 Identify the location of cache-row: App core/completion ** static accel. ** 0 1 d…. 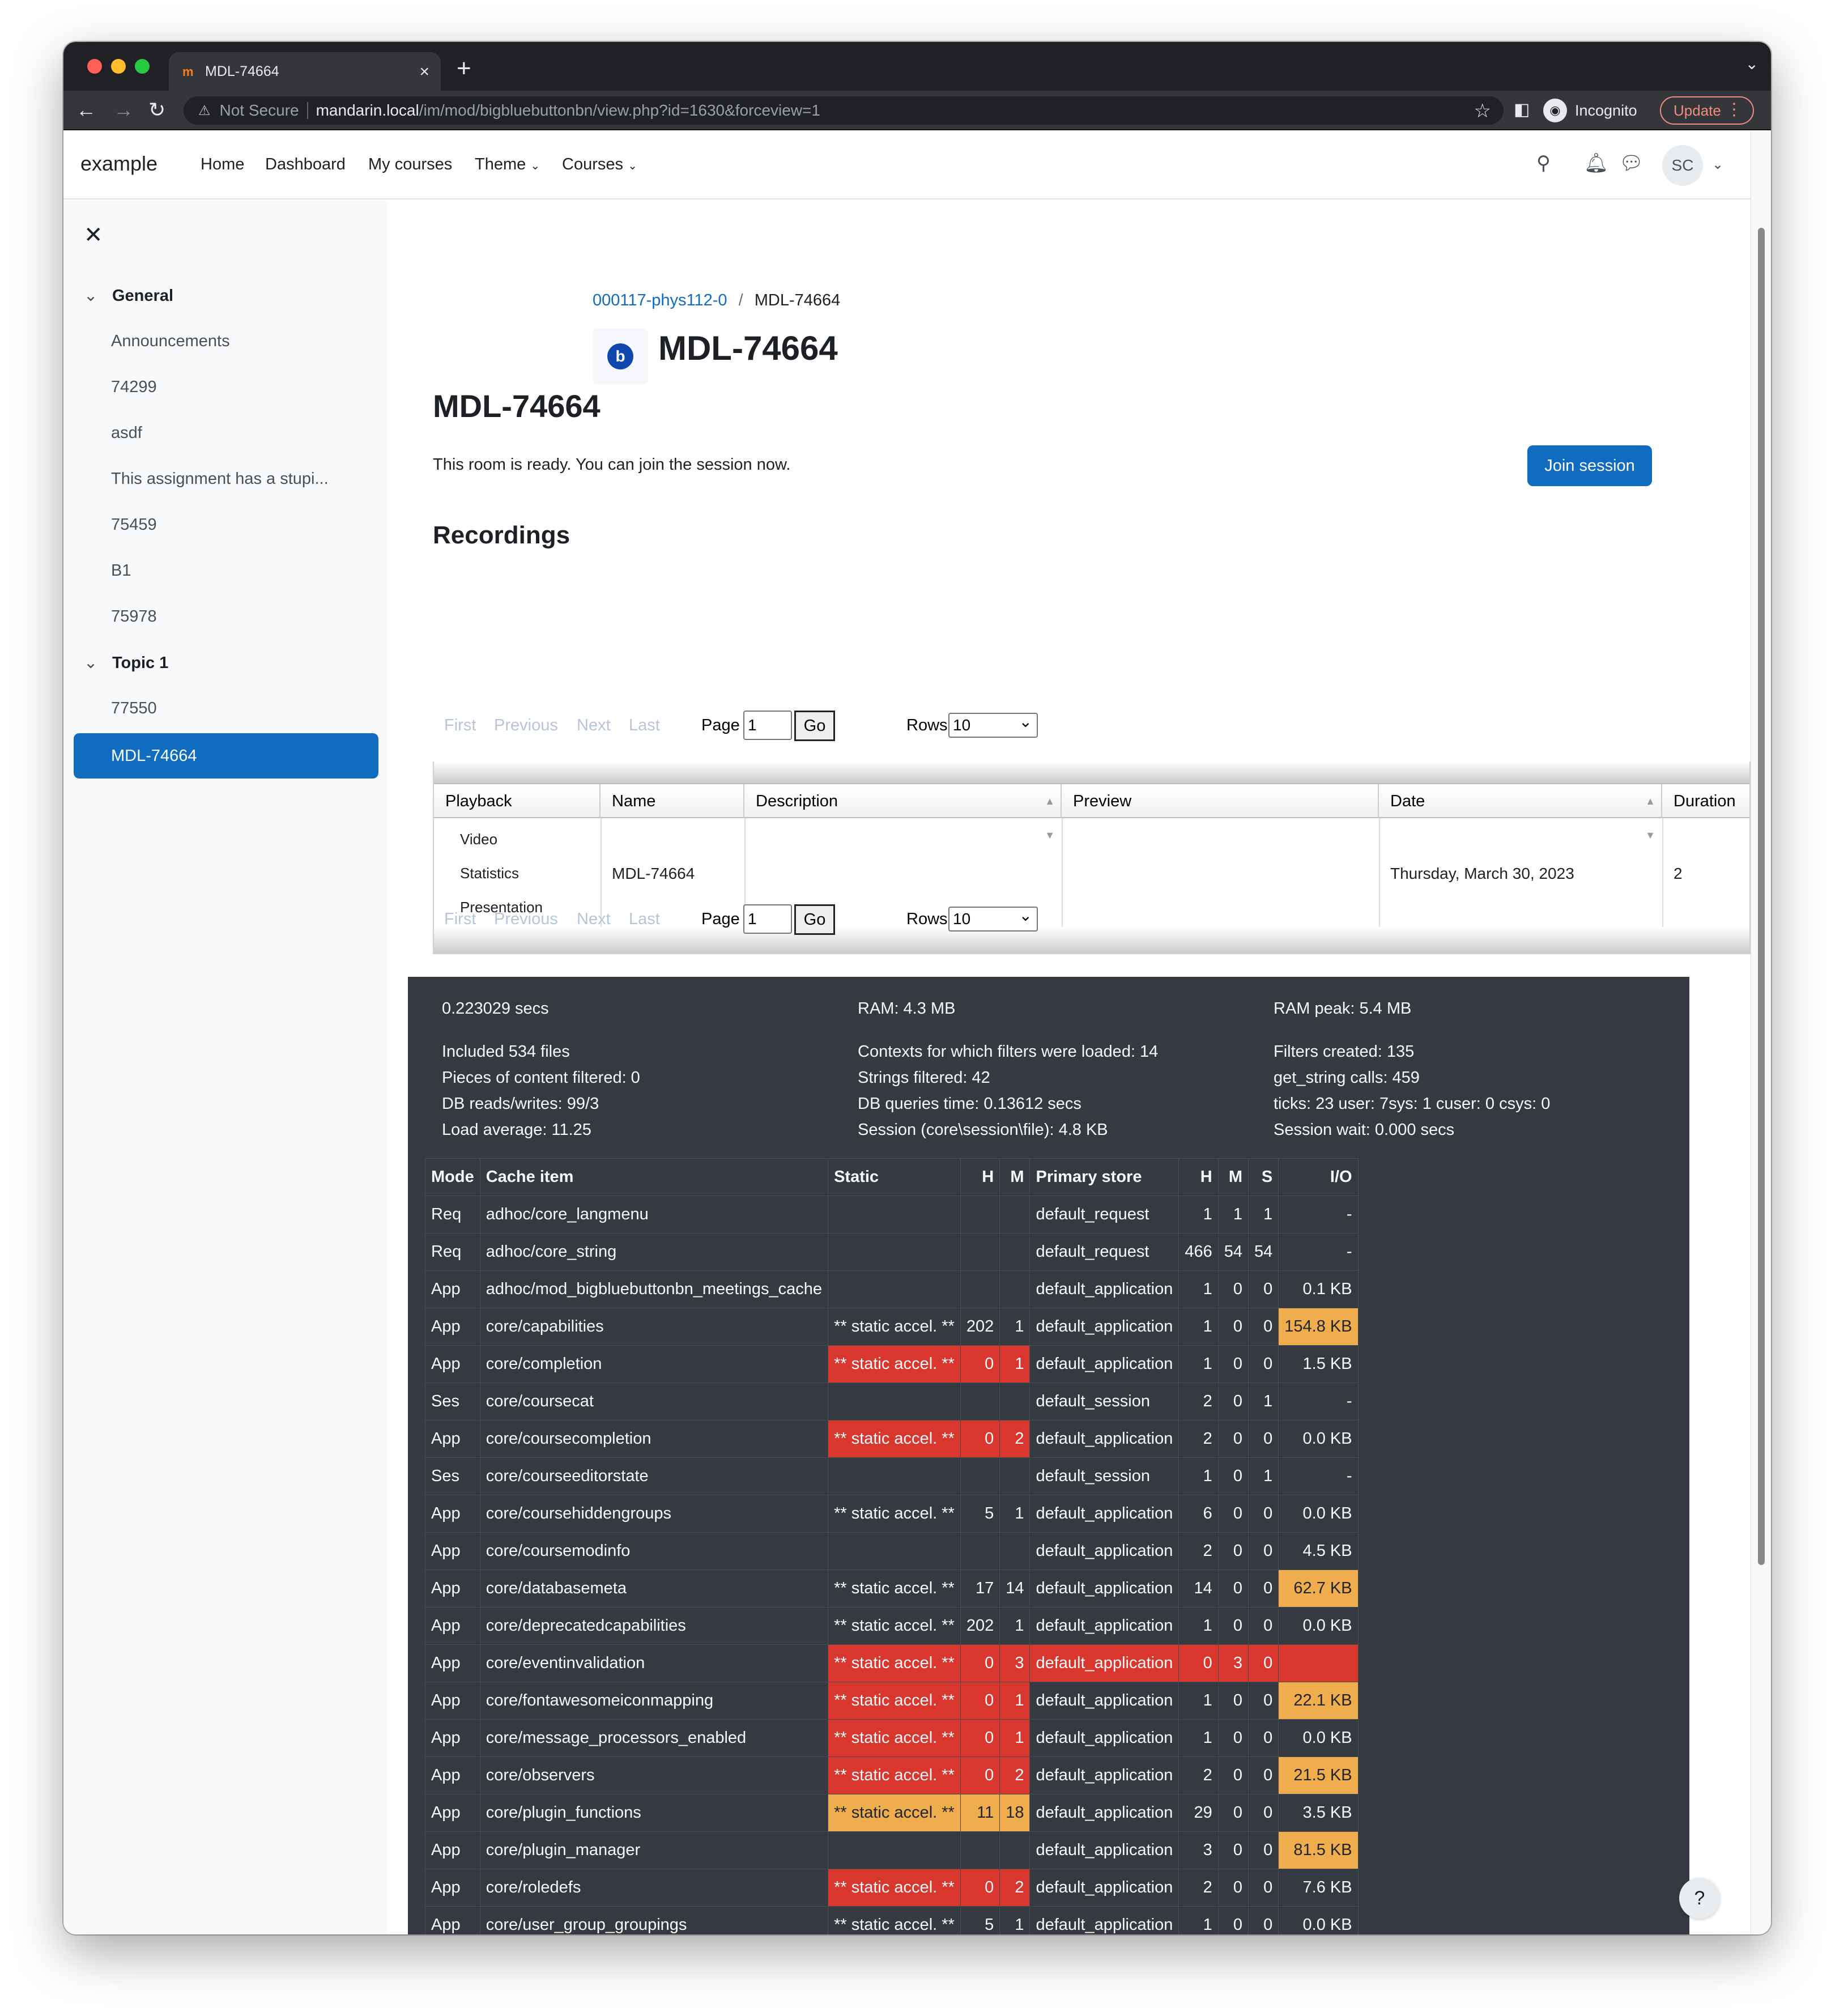
(892, 1364).